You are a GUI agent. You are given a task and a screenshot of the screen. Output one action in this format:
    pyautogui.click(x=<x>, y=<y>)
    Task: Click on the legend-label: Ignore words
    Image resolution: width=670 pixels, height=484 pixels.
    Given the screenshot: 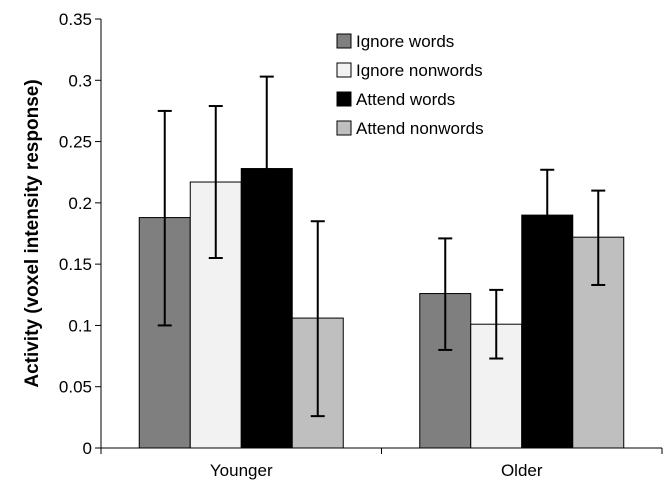 What is the action you would take?
    pyautogui.click(x=405, y=41)
    